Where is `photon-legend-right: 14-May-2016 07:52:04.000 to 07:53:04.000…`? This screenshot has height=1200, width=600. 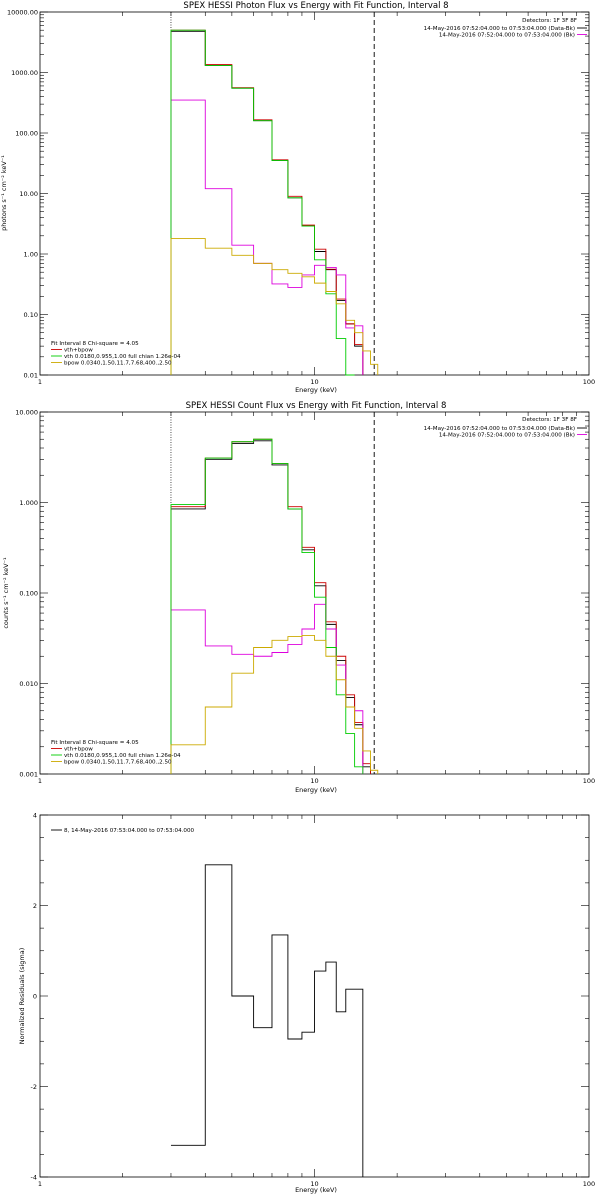
photon-legend-right: 14-May-2016 07:52:04.000 to 07:53:04.000… is located at coordinates (505, 32).